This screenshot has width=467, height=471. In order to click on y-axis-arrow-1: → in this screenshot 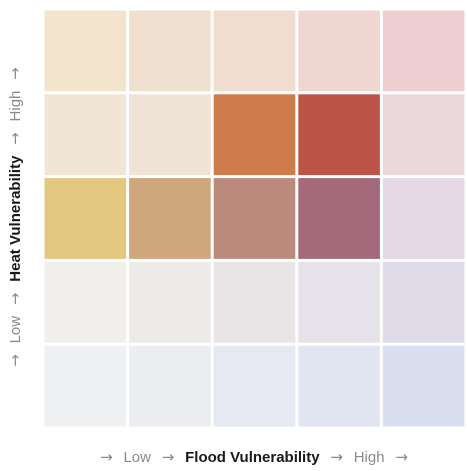, I will do `click(15, 360)`.